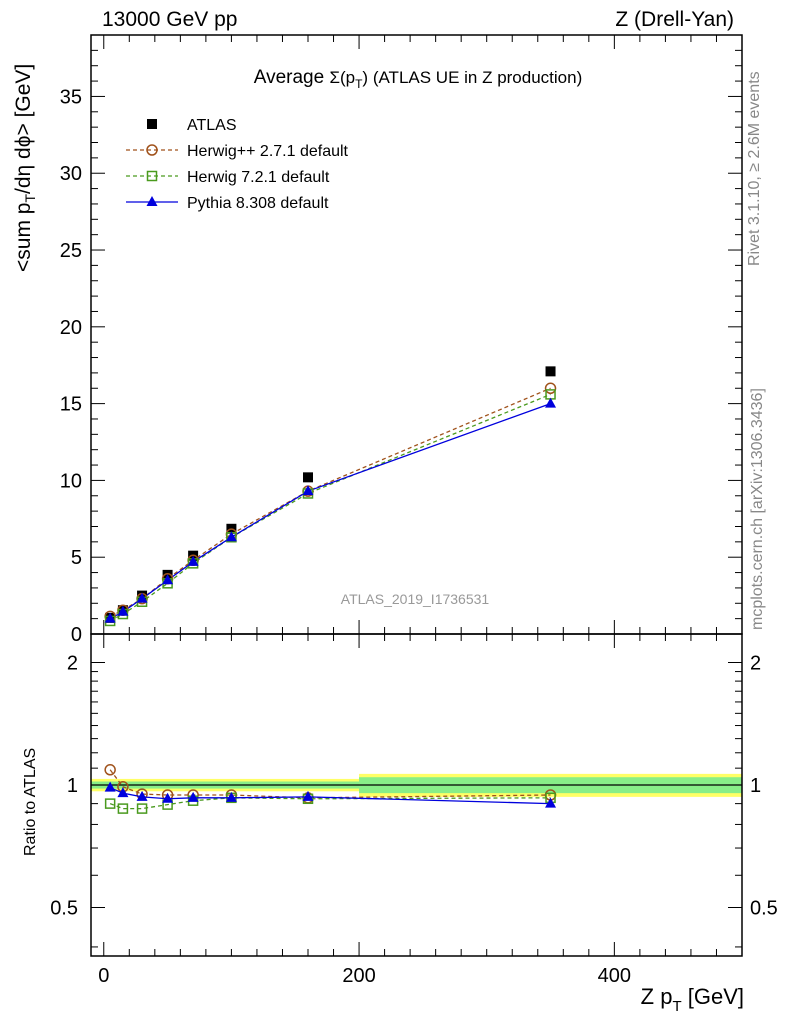 This screenshot has width=786, height=1024. Describe the element at coordinates (212, 125) in the screenshot. I see `legend-label-0: ATLAS` at that location.